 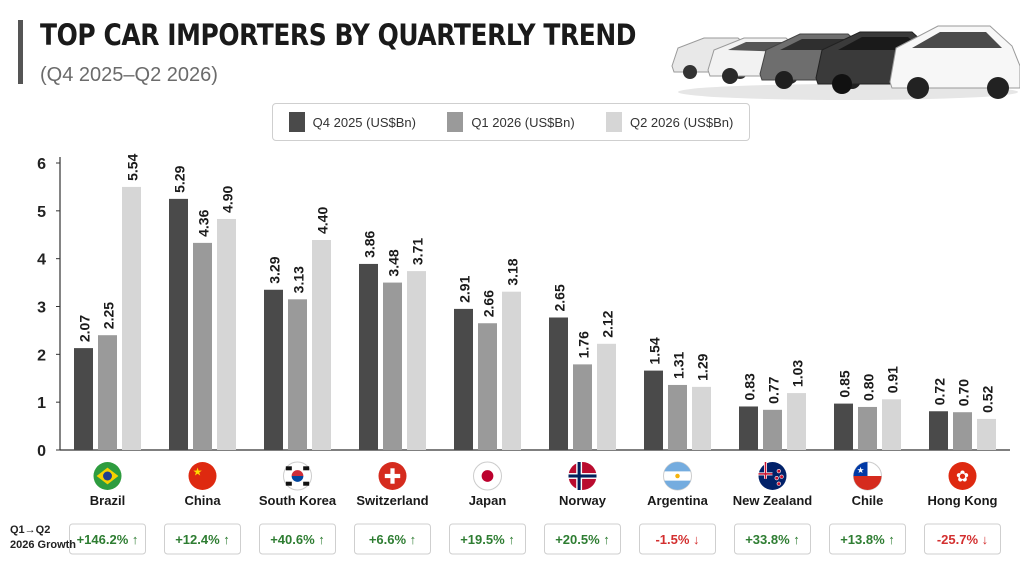 What do you see at coordinates (41, 308) in the screenshot?
I see `y-tick-label: 3` at bounding box center [41, 308].